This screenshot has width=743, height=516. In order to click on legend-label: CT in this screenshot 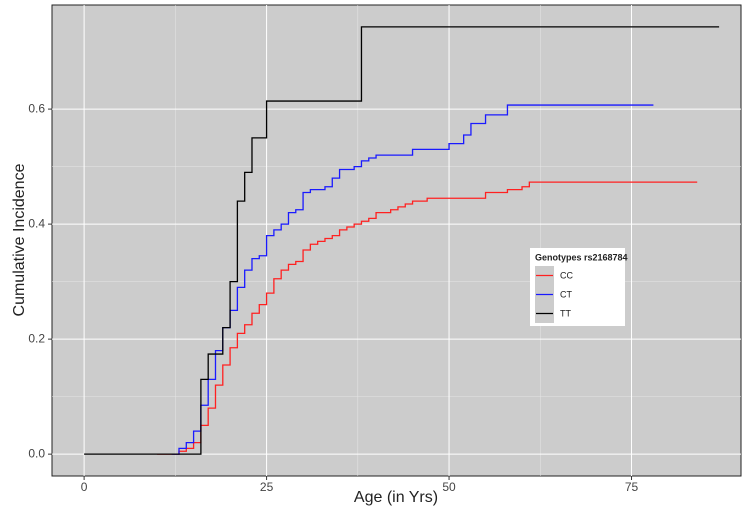, I will do `click(566, 294)`.